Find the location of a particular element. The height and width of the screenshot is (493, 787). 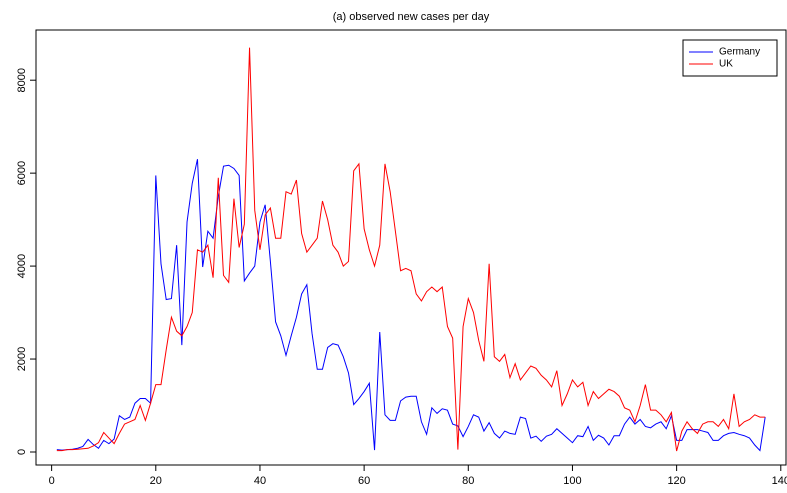

x-tick-label: 20 is located at coordinates (156, 481).